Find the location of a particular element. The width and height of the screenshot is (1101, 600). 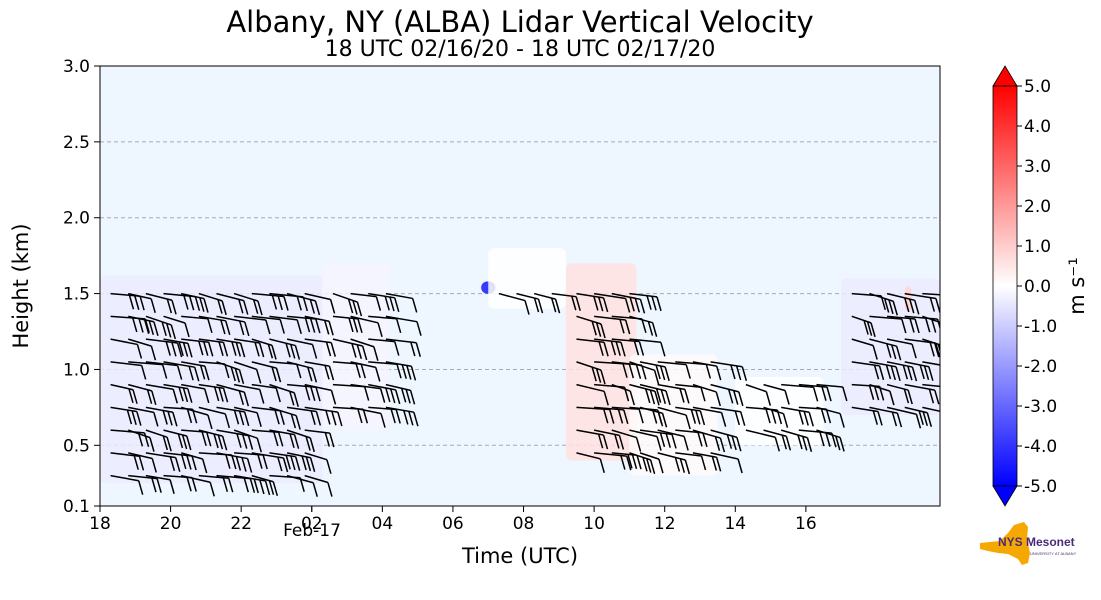

colorbar-tick-label: 2.0 is located at coordinates (1037, 207).